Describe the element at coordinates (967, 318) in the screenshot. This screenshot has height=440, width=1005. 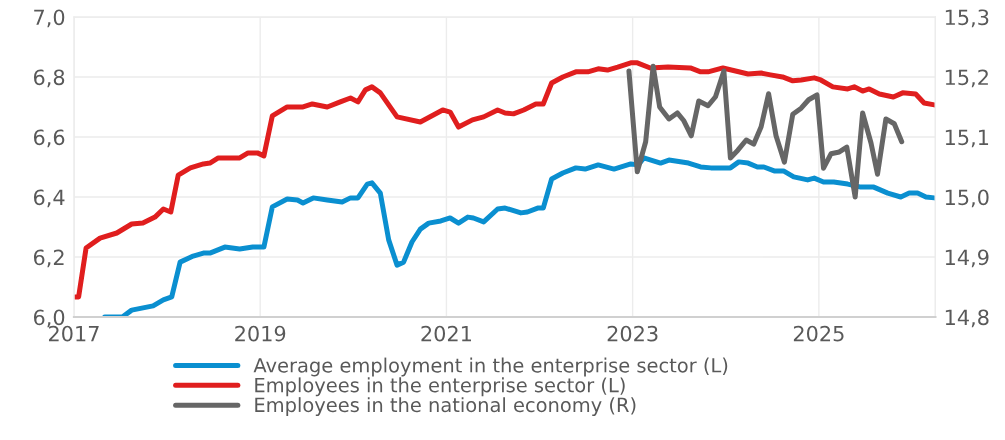
I see `y2-tick-label: 14,8` at that location.